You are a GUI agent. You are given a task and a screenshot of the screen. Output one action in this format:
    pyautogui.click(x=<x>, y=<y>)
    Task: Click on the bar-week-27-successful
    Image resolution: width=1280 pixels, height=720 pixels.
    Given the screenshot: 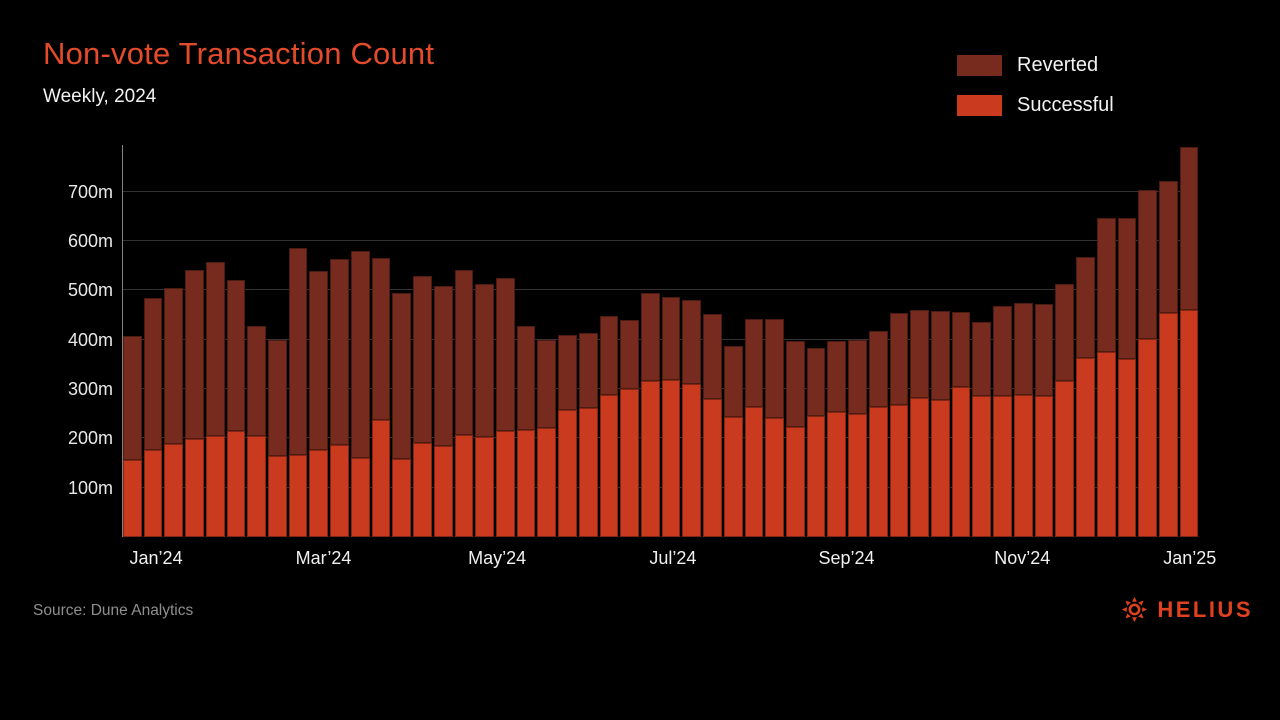 What is the action you would take?
    pyautogui.click(x=671, y=458)
    